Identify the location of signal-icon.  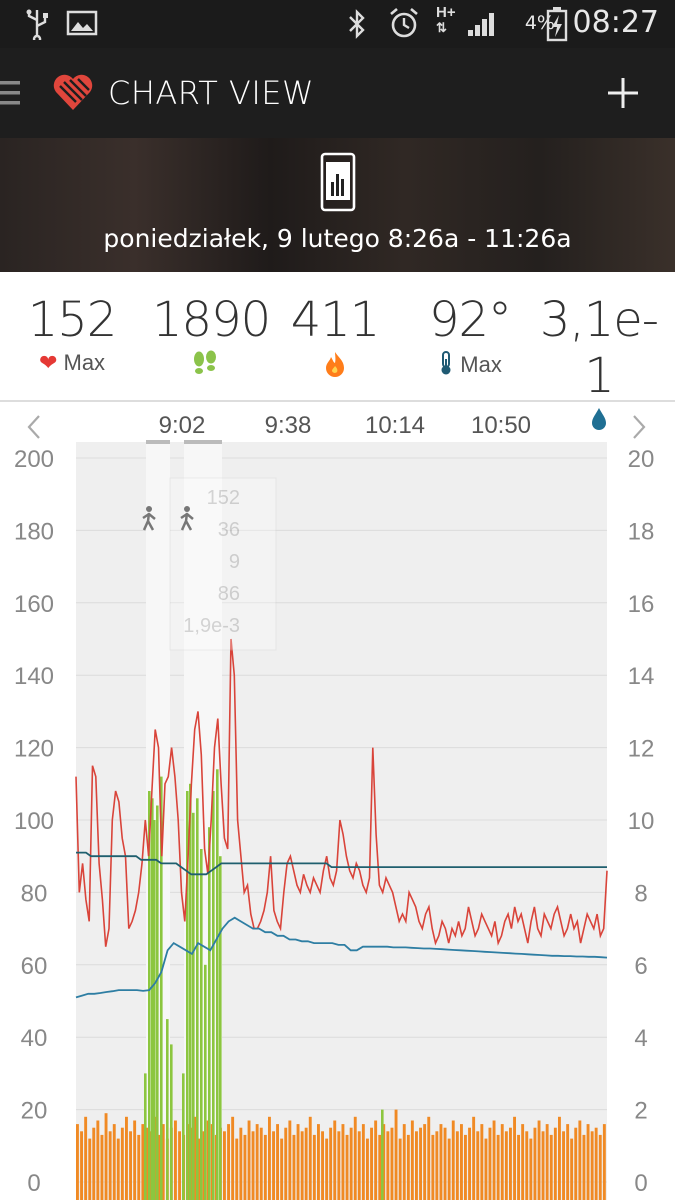
(481, 24).